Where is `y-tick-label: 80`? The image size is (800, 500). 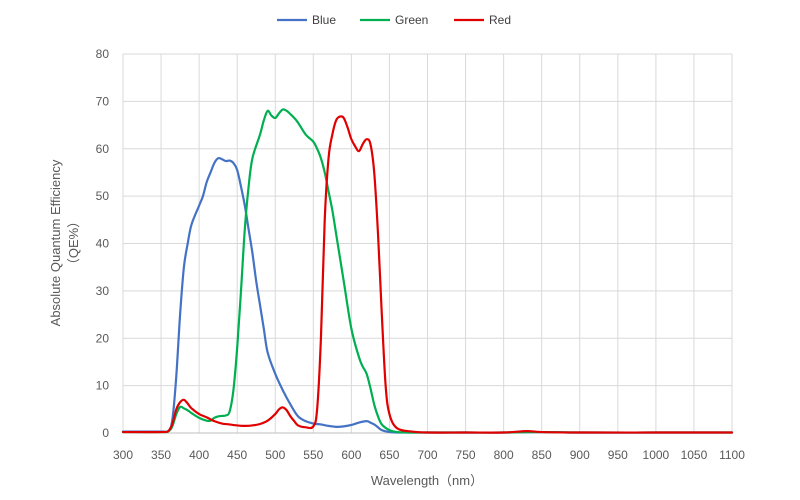 y-tick-label: 80 is located at coordinates (103, 54).